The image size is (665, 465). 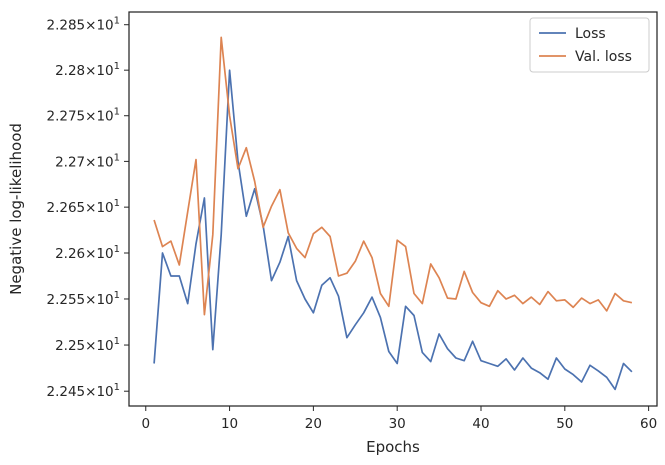 I want to click on legend-box, so click(x=589, y=45).